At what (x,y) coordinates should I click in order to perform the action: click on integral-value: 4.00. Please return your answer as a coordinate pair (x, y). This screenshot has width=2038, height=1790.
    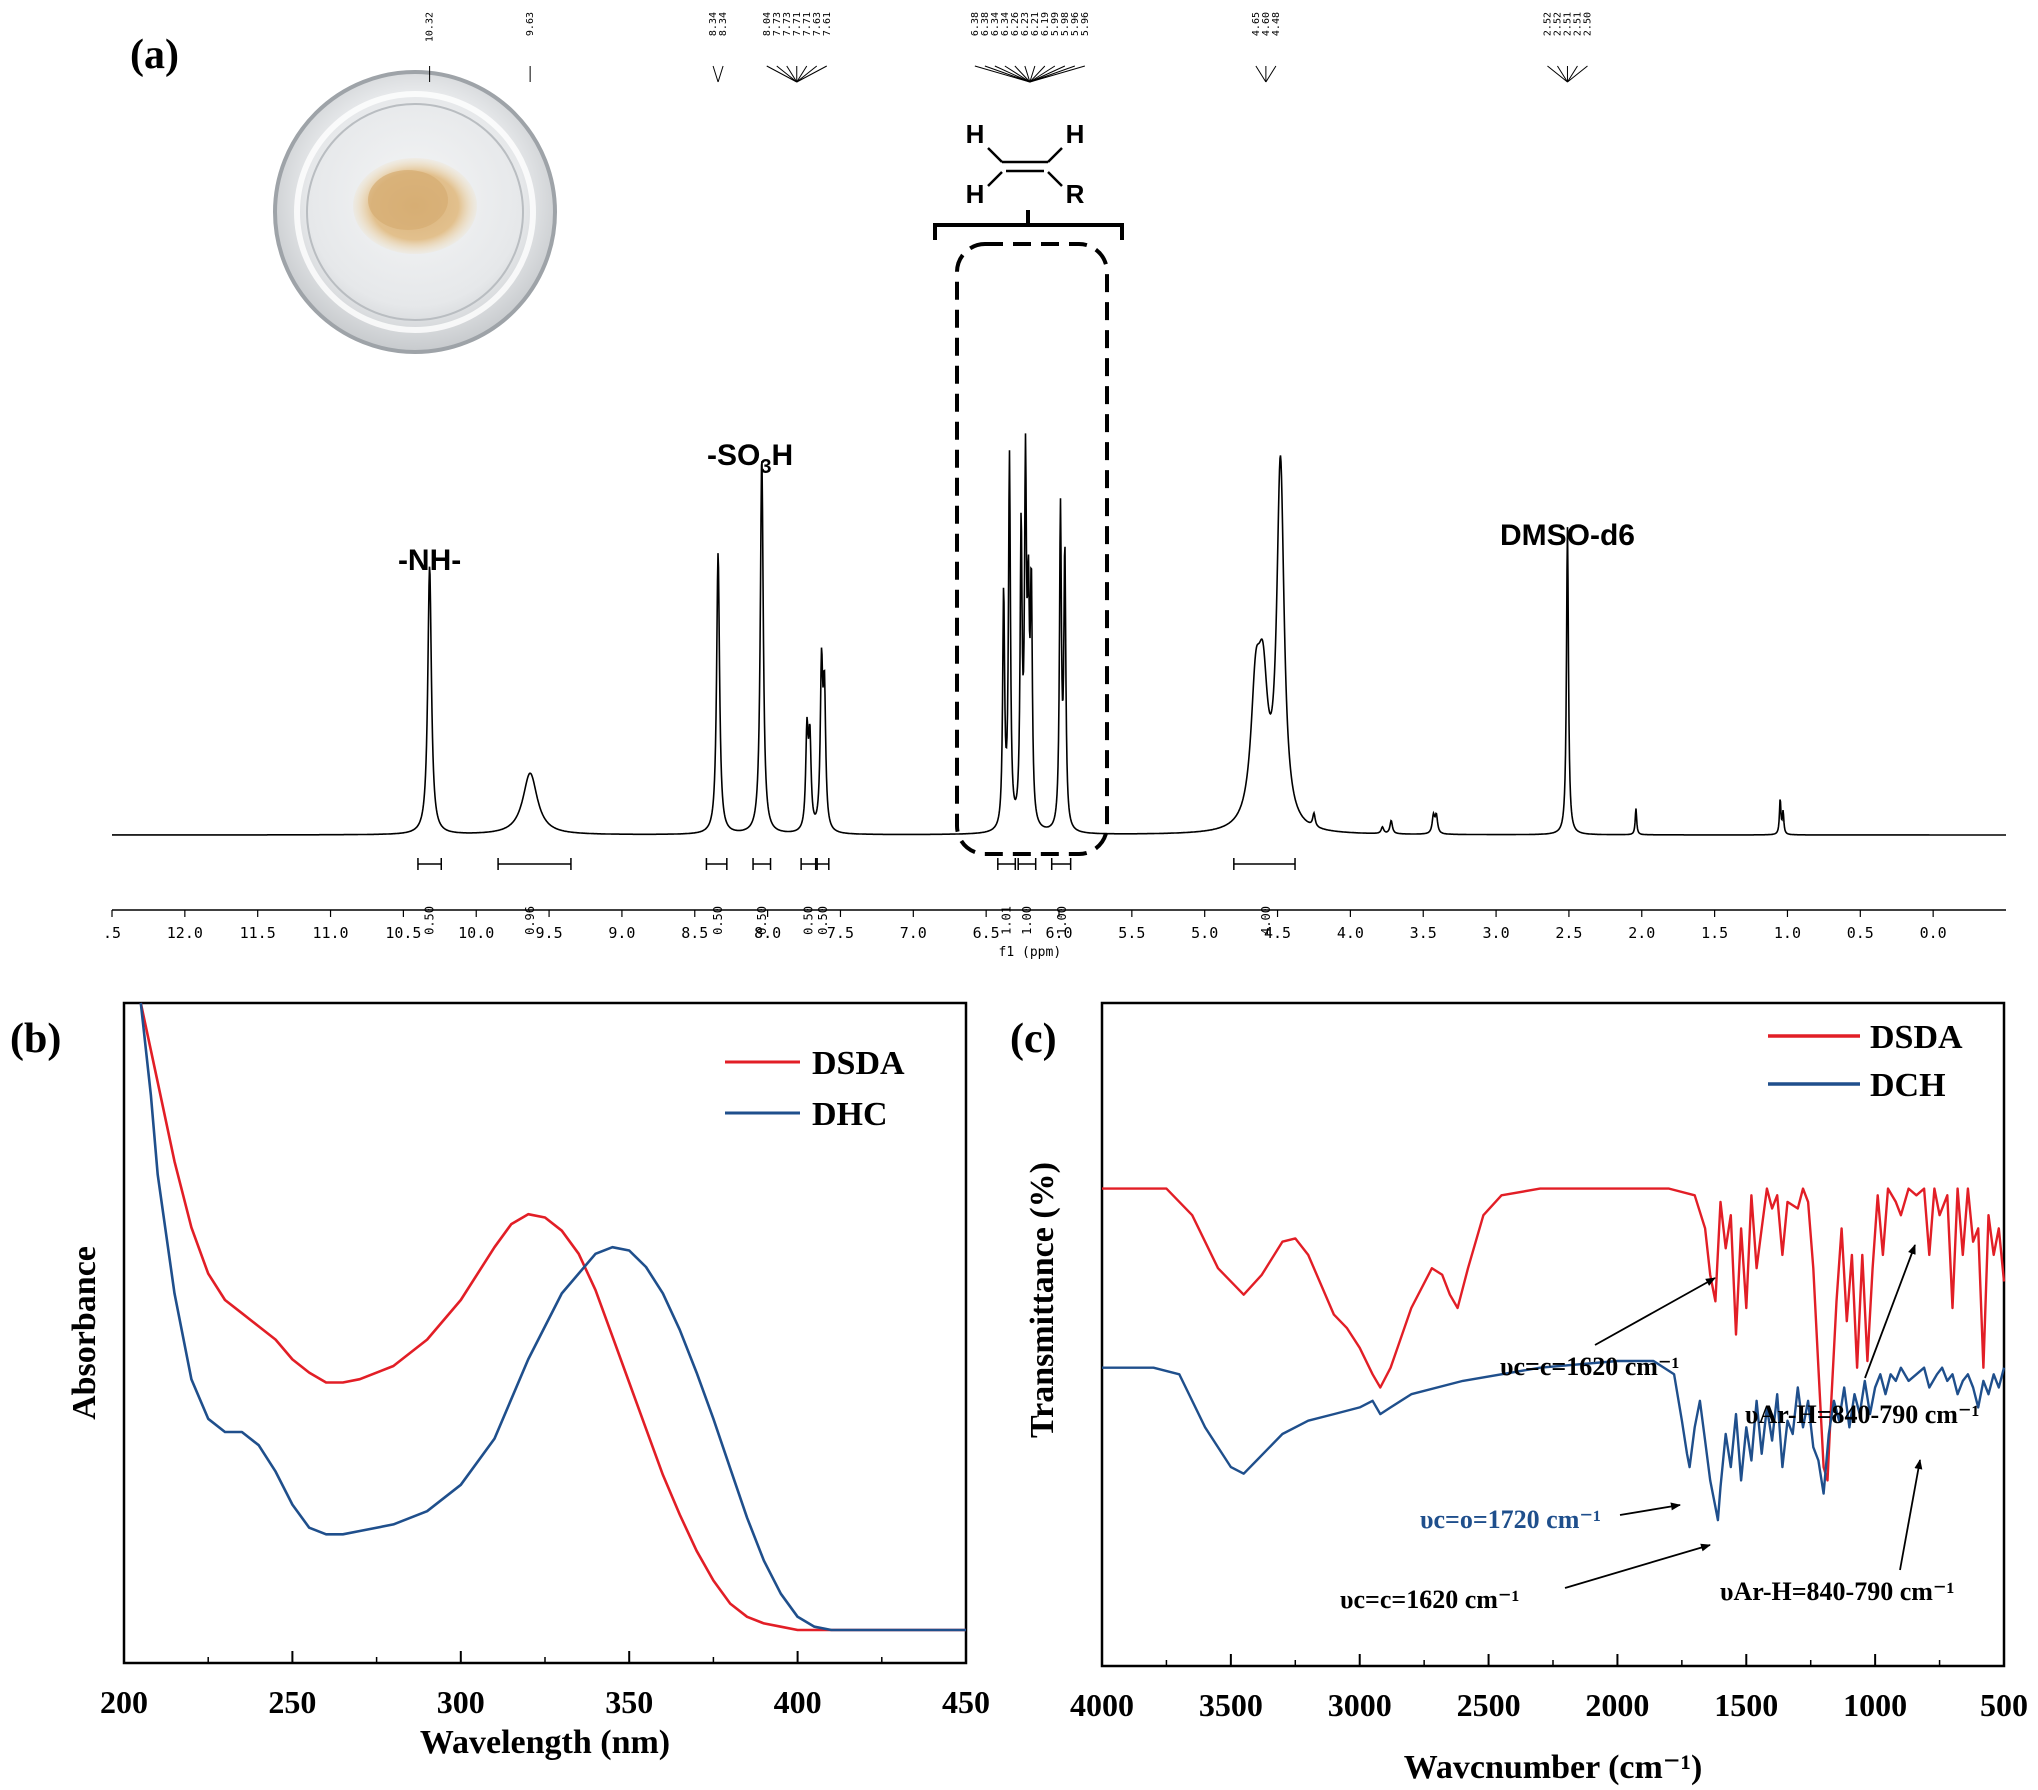
    Looking at the image, I should click on (1266, 920).